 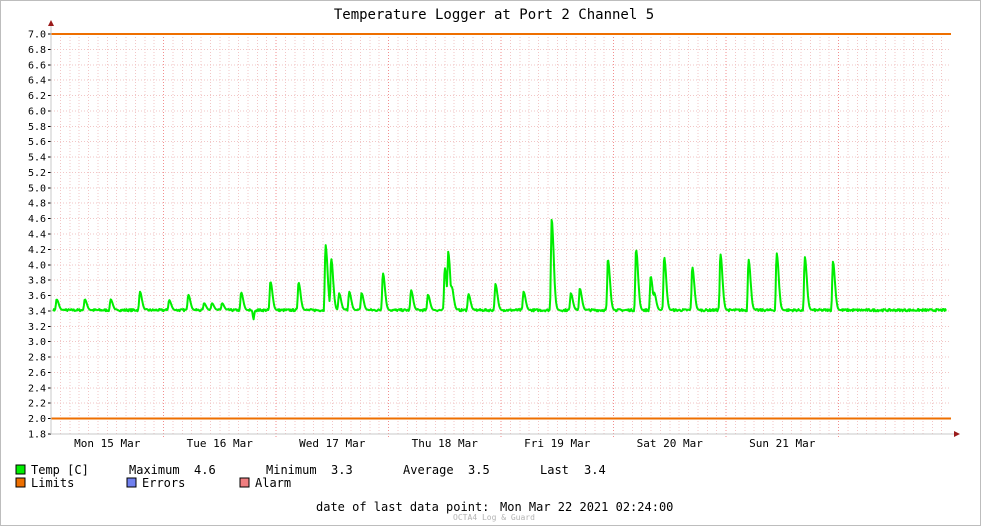 I want to click on y-tick-label: 5.6, so click(x=37, y=142).